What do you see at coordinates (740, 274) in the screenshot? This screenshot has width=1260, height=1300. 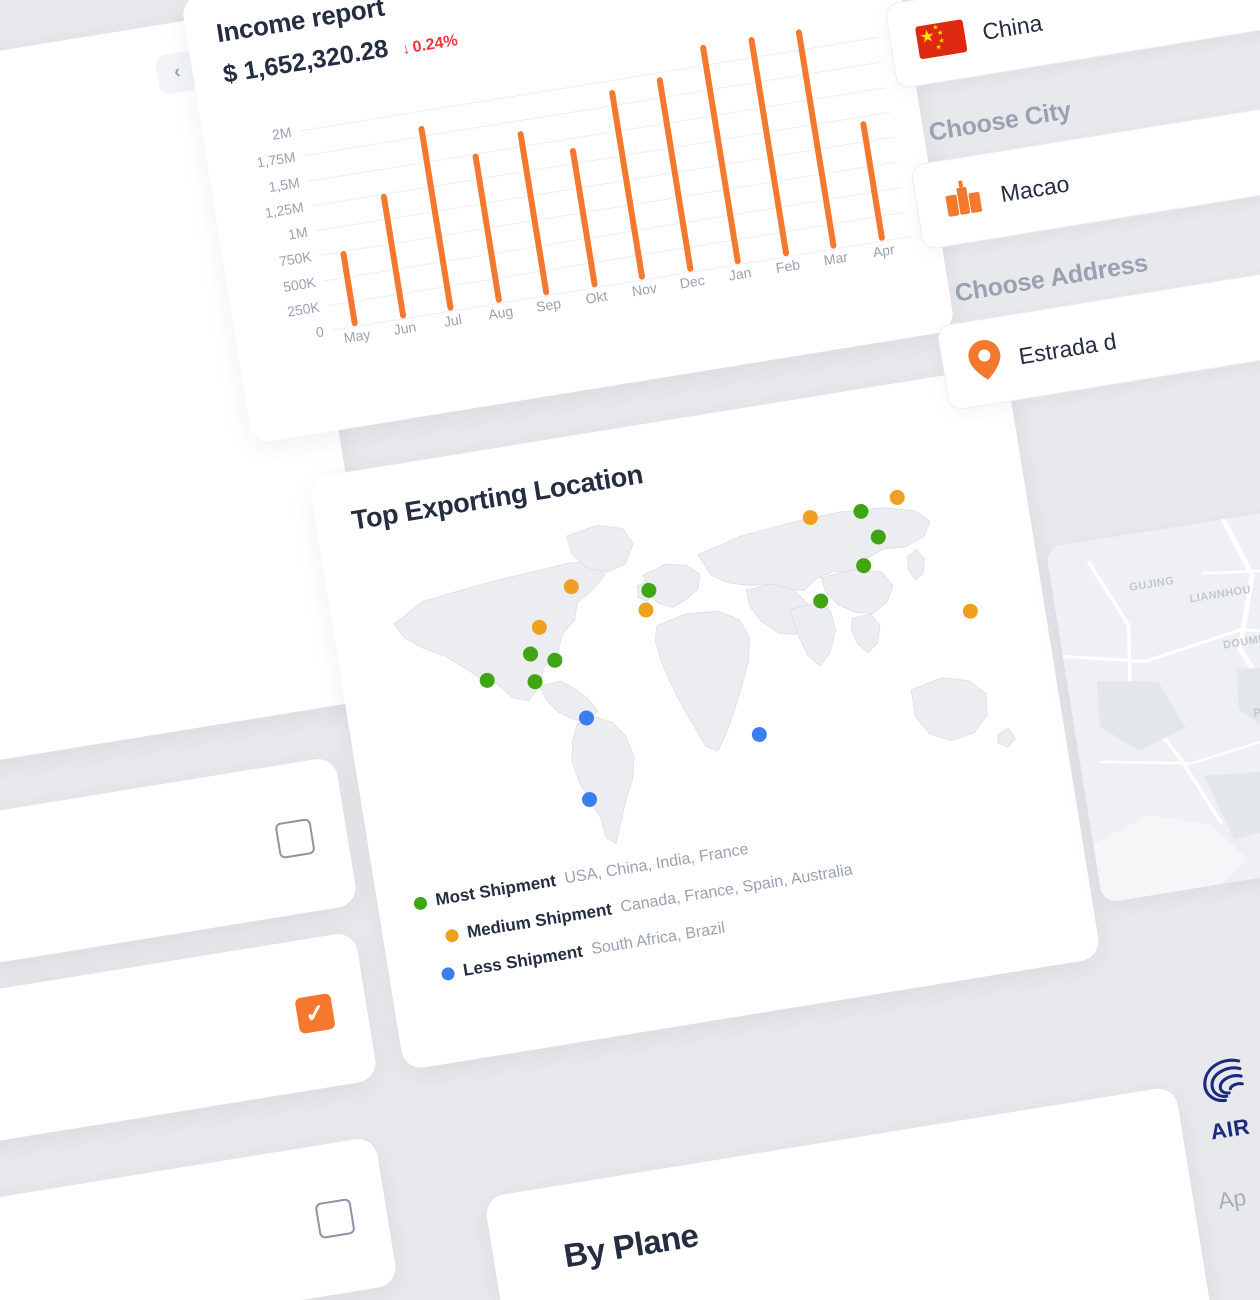 I see `chart-x-tick-label: Jan` at bounding box center [740, 274].